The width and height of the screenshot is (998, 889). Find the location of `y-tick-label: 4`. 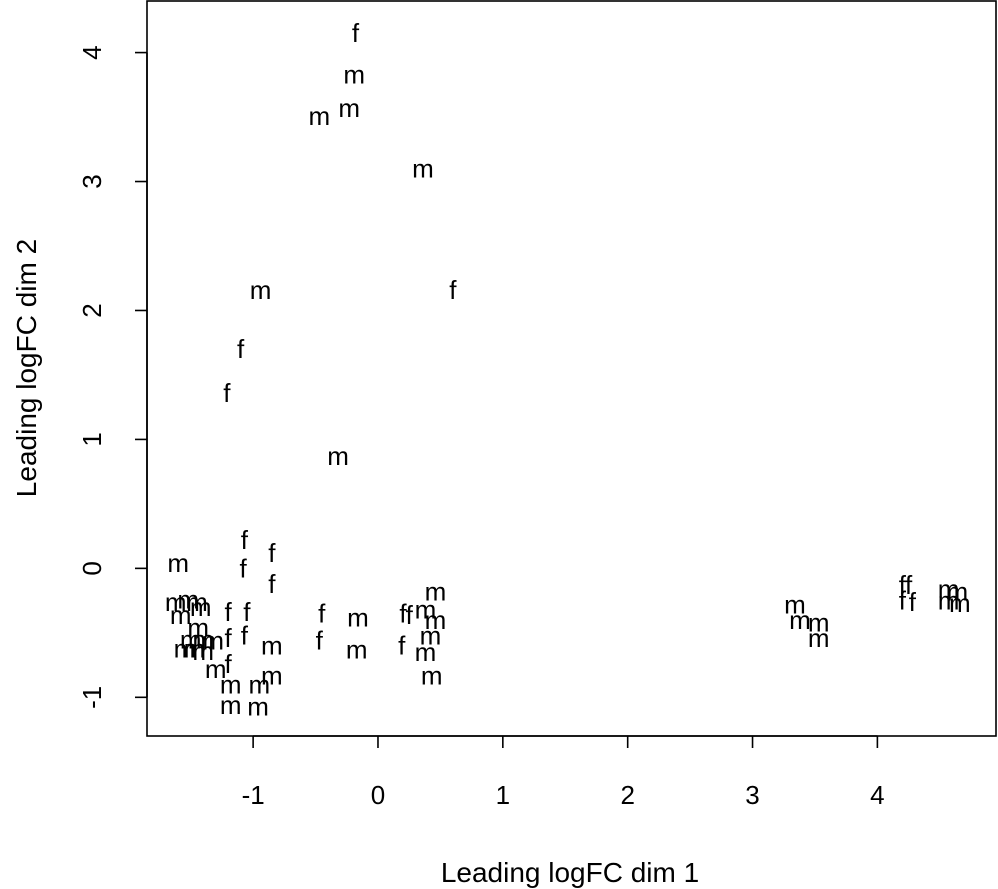

y-tick-label: 4 is located at coordinates (92, 52).